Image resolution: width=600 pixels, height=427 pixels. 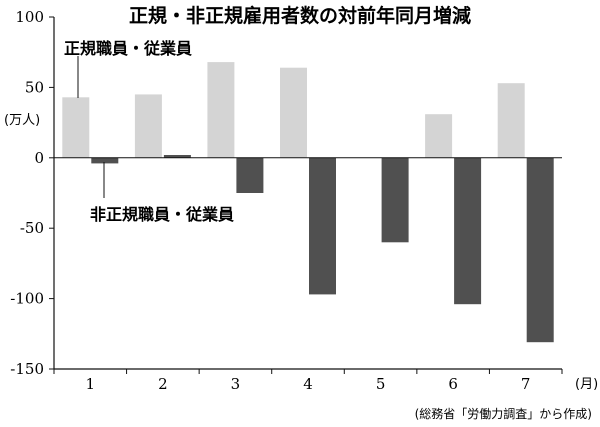 What do you see at coordinates (453, 384) in the screenshot?
I see `x-tick-label-6: 6` at bounding box center [453, 384].